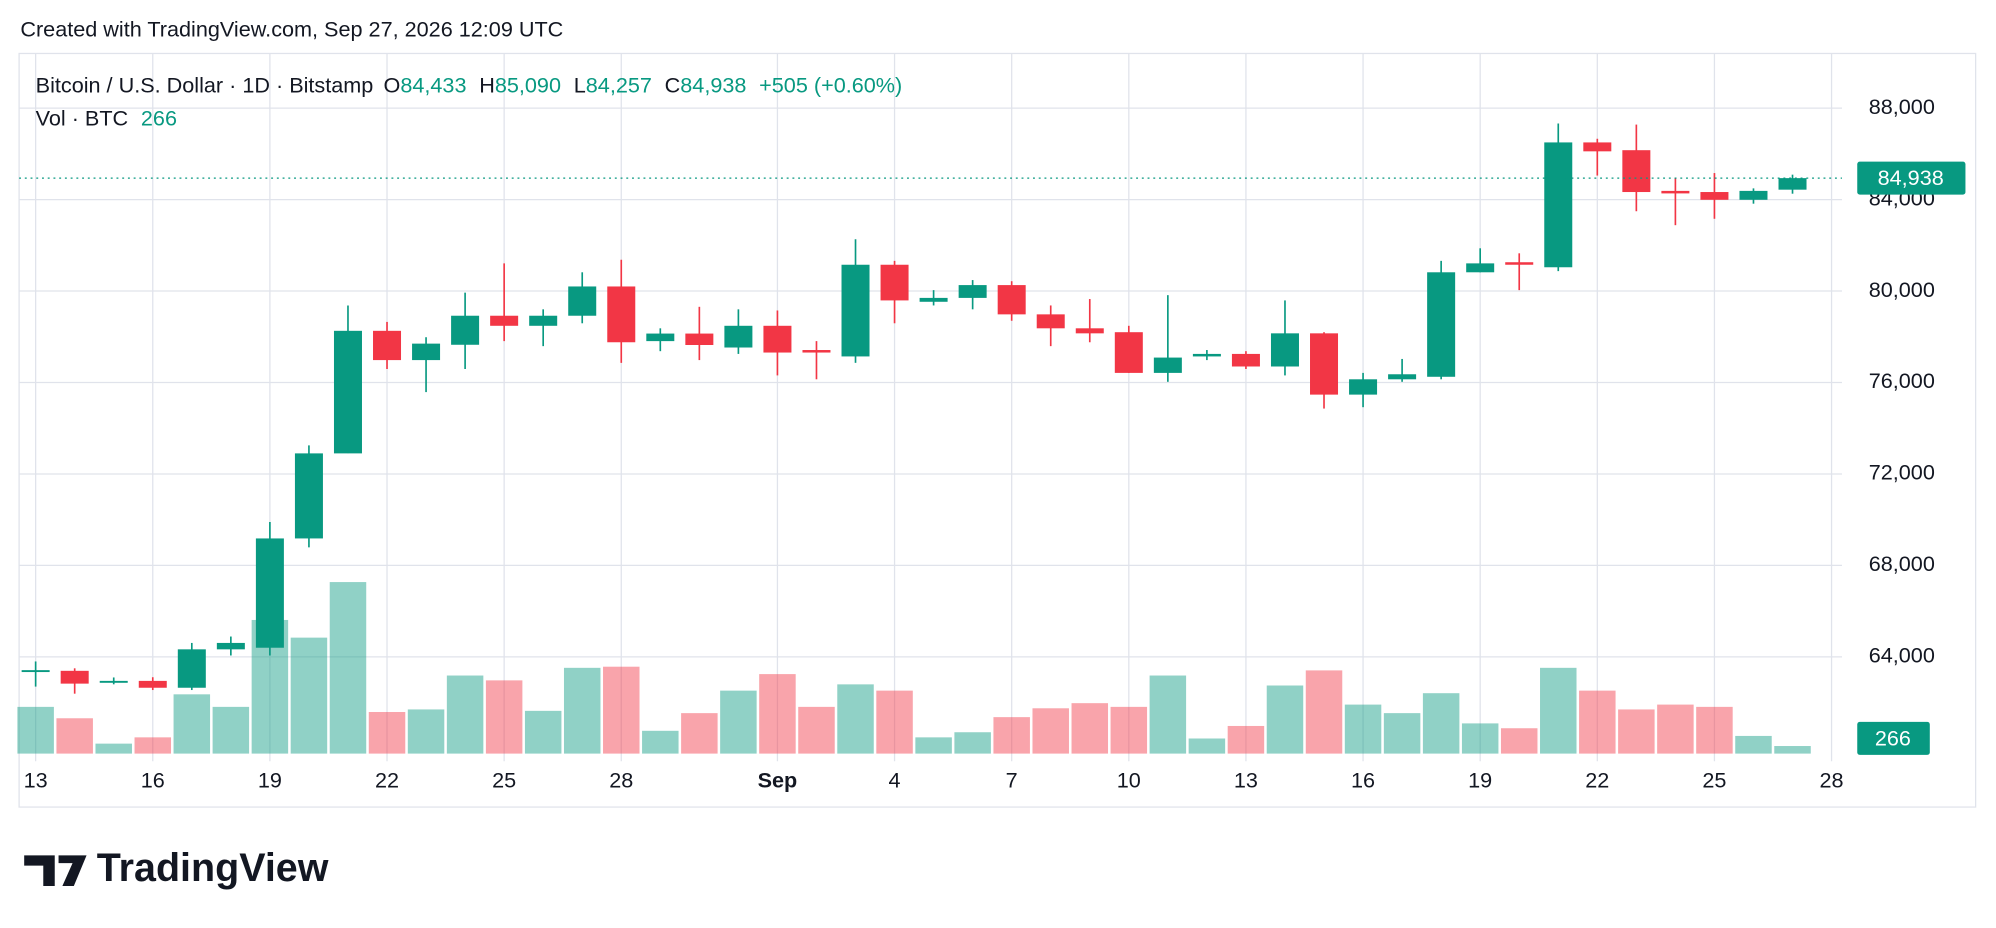  Describe the element at coordinates (487, 84) in the screenshot. I see `legend-label: H` at that location.